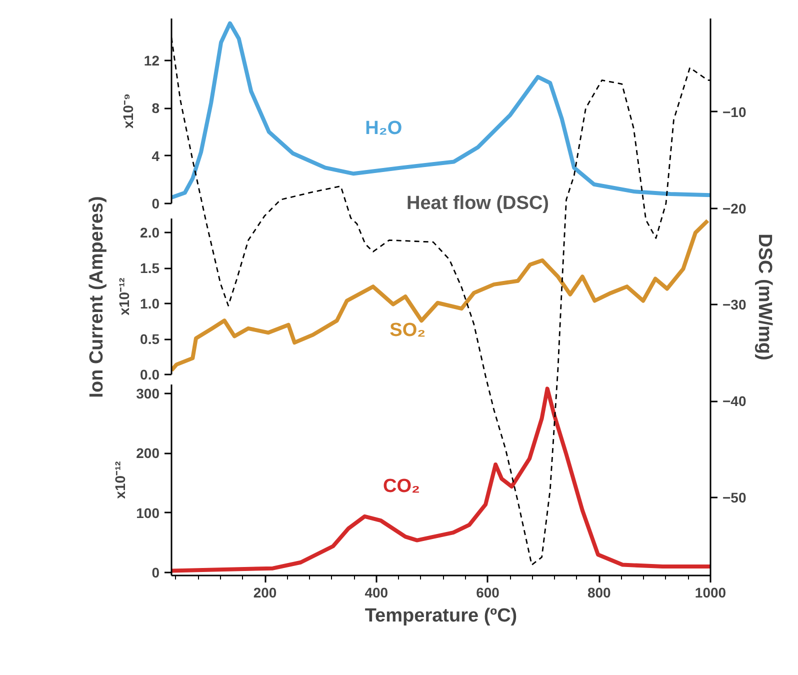 The image size is (798, 675). Describe the element at coordinates (734, 208) in the screenshot. I see `y-tick-label: −20` at that location.